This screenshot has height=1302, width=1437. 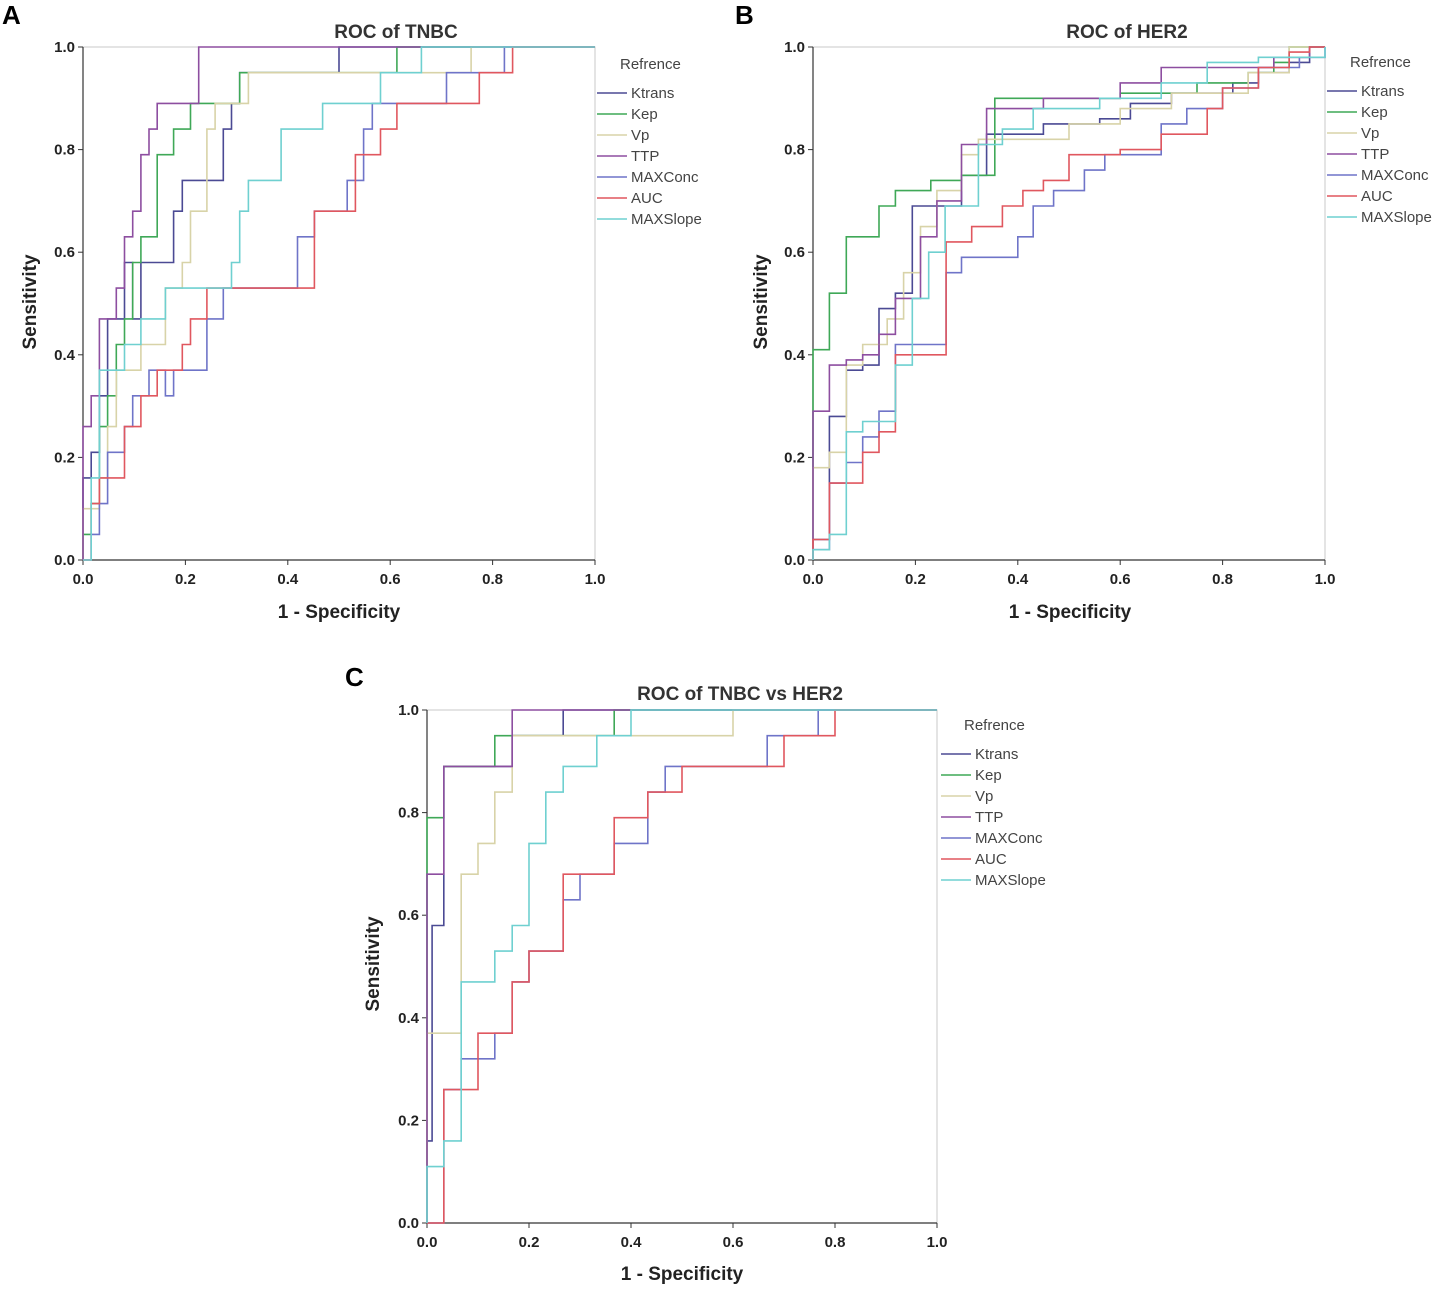 I want to click on plot-frame, so click(x=339, y=303).